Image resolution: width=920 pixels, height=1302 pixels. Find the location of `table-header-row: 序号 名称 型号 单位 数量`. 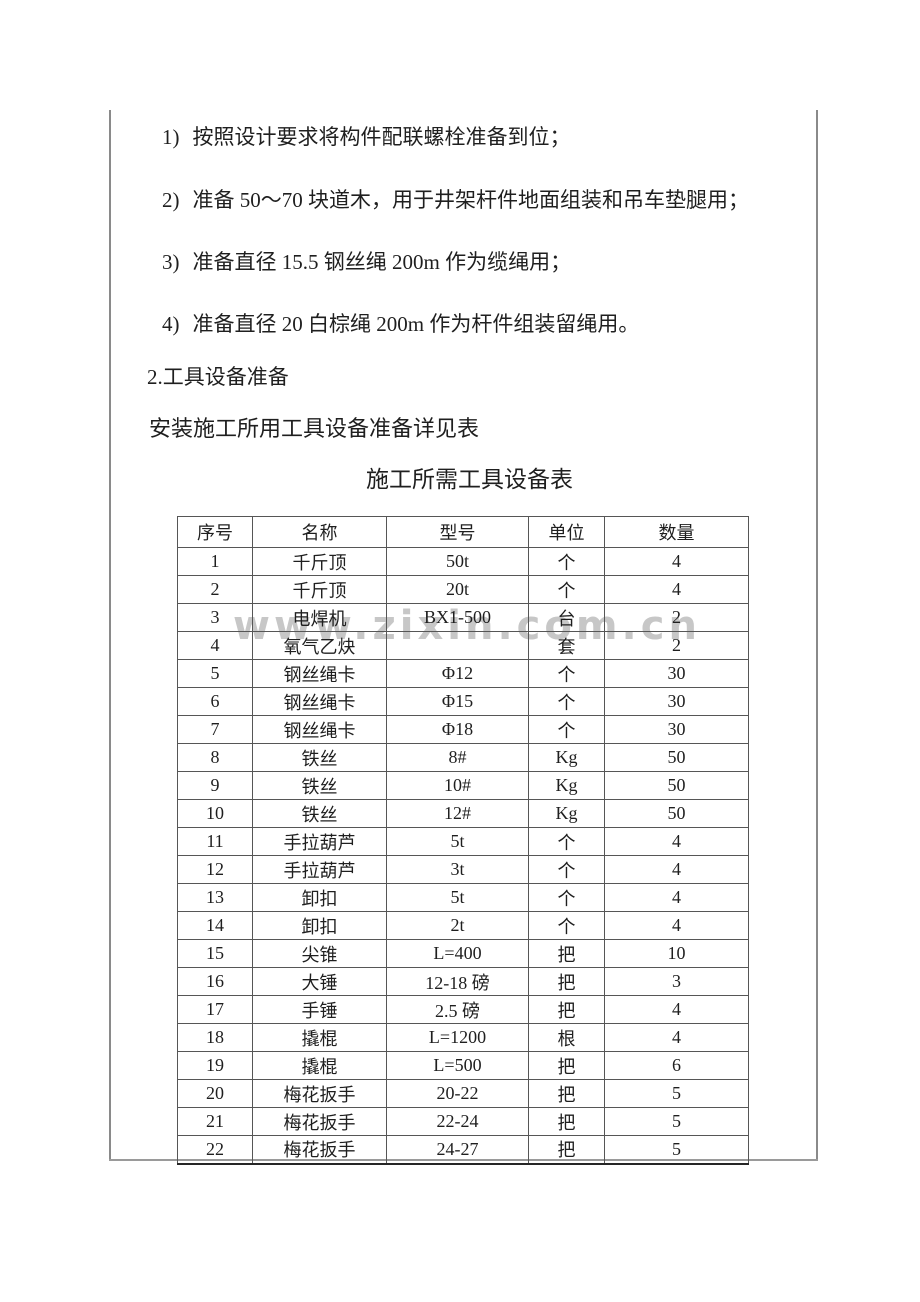

table-header-row: 序号 名称 型号 单位 数量 is located at coordinates (463, 532).